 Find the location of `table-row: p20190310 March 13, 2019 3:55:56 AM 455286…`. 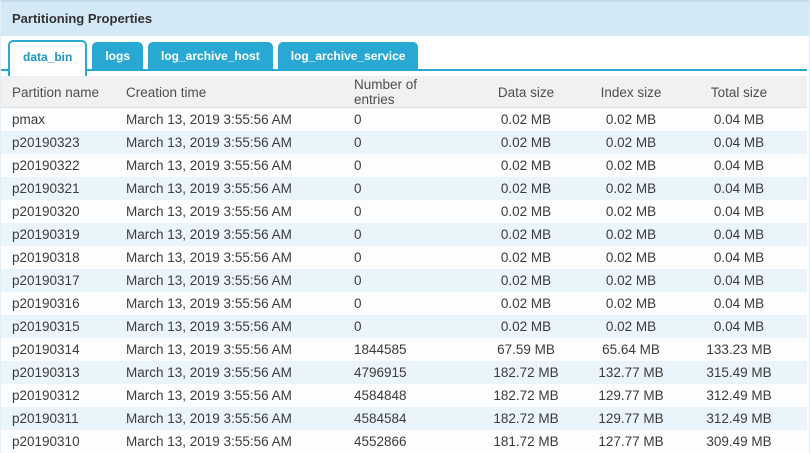

table-row: p20190310 March 13, 2019 3:55:56 AM 455286… is located at coordinates (404, 441).